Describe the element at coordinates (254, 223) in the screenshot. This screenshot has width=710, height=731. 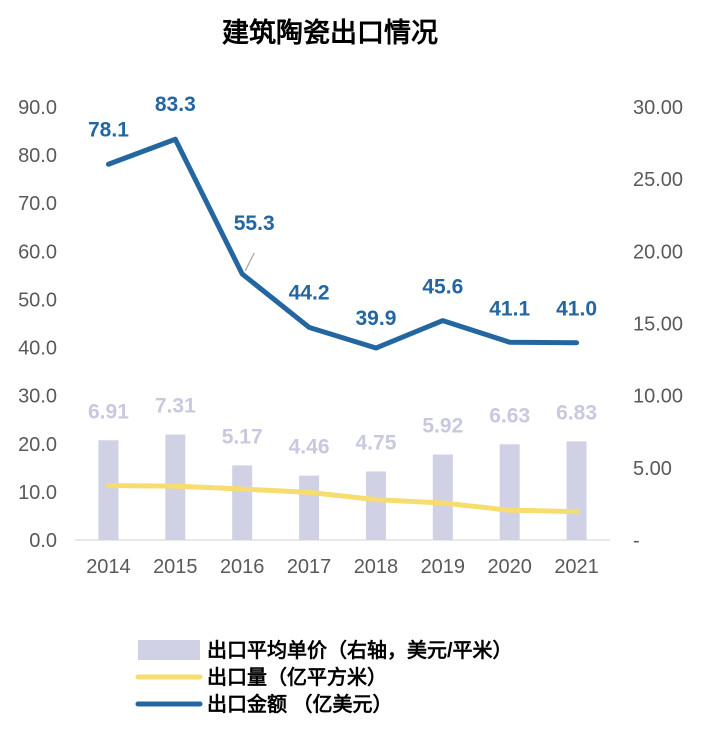
I see `value-data-label: 55.3` at that location.